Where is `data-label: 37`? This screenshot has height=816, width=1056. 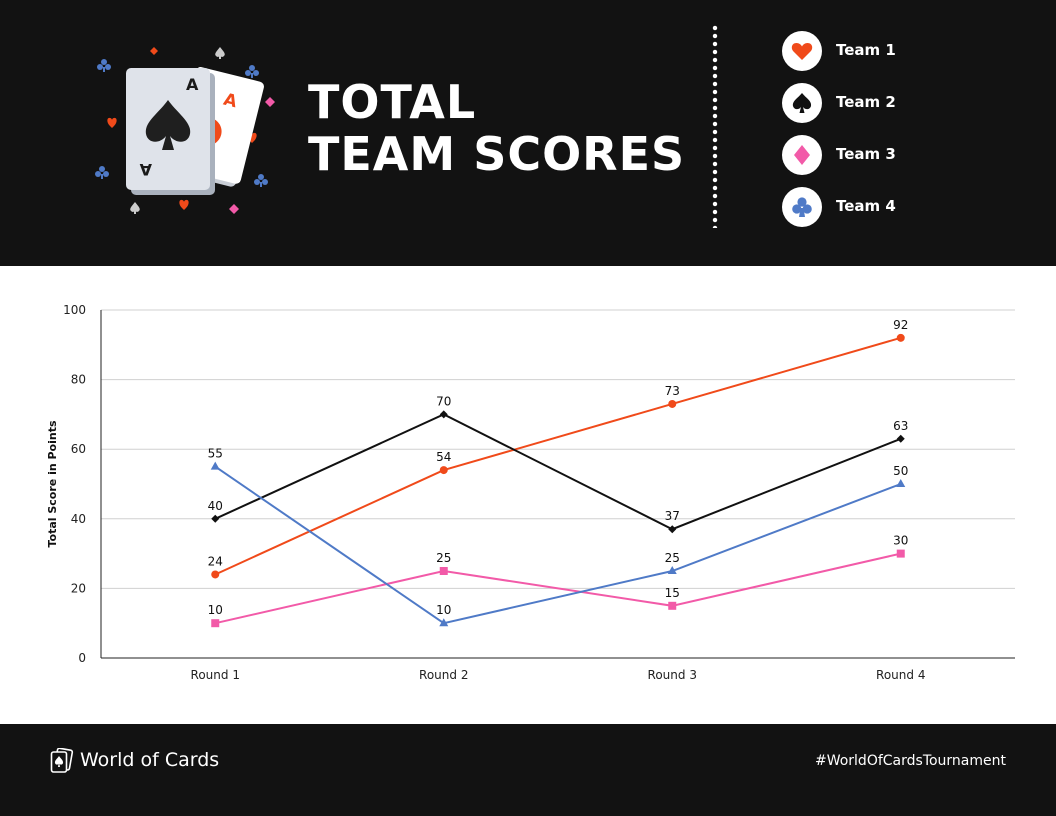
data-label: 37 is located at coordinates (672, 516).